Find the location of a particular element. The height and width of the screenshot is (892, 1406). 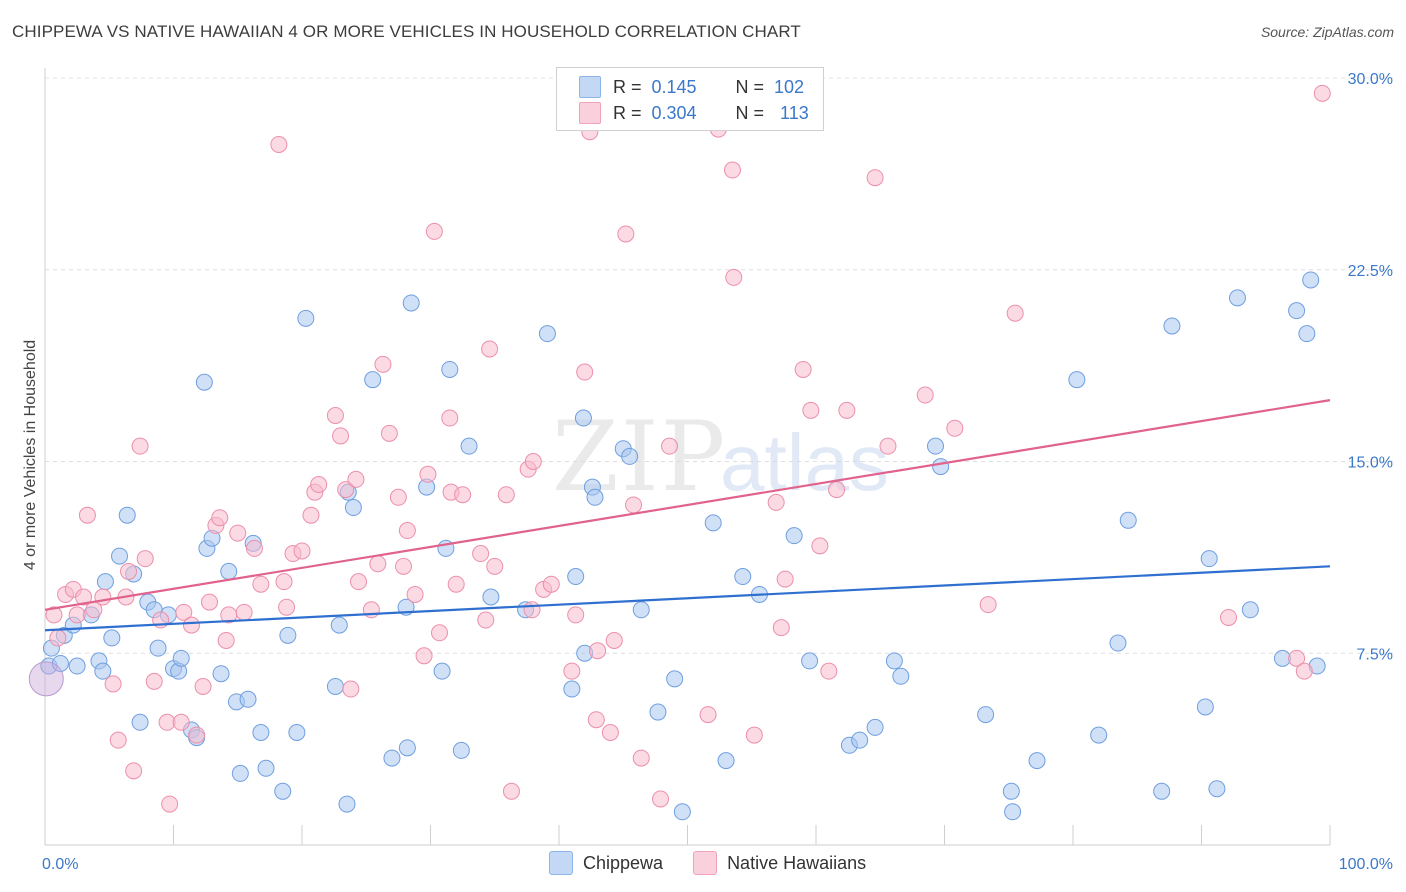

legend-n-value: 113 is located at coordinates (794, 112).